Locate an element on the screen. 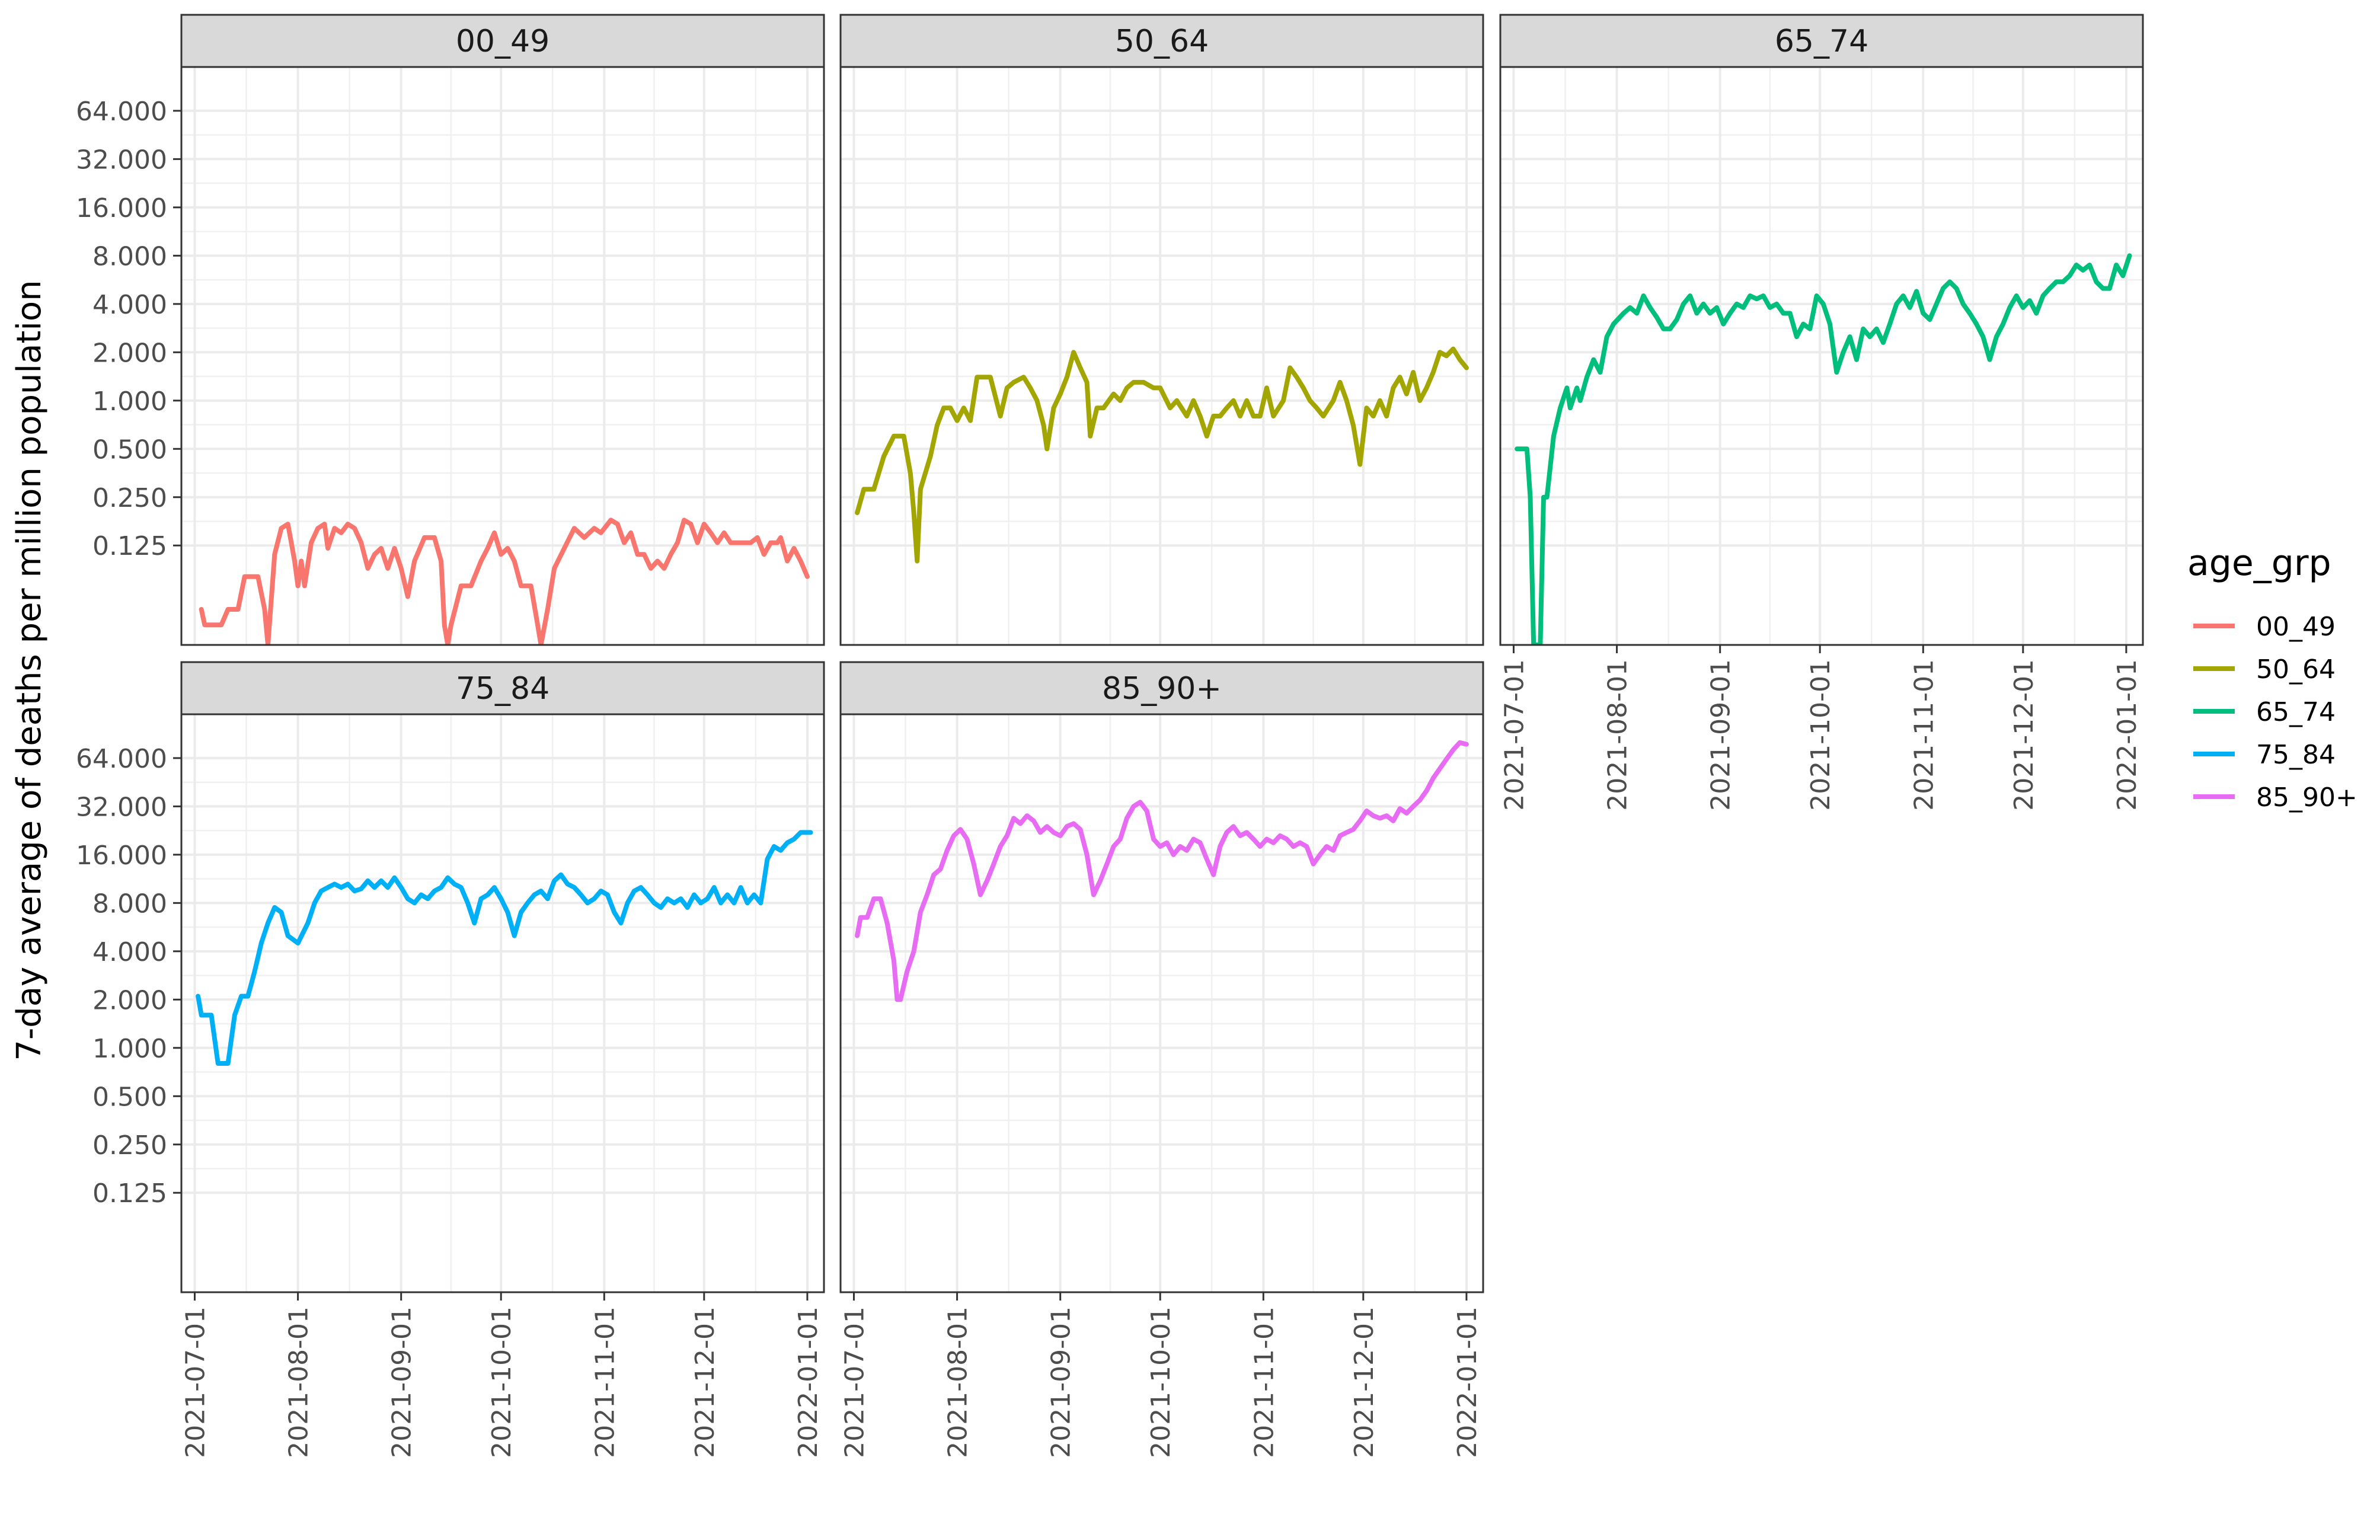 Image resolution: width=2380 pixels, height=1540 pixels. facet-panel-50_64: 50_64 is located at coordinates (1161, 330).